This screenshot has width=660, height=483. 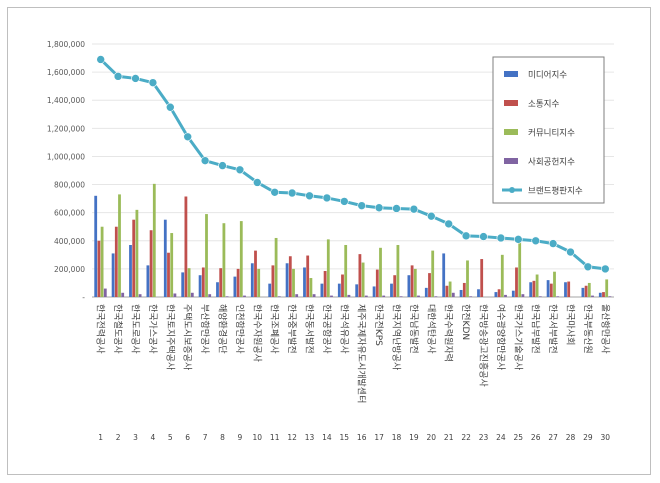 I want to click on legend-label: 미디어지수, so click(x=547, y=75).